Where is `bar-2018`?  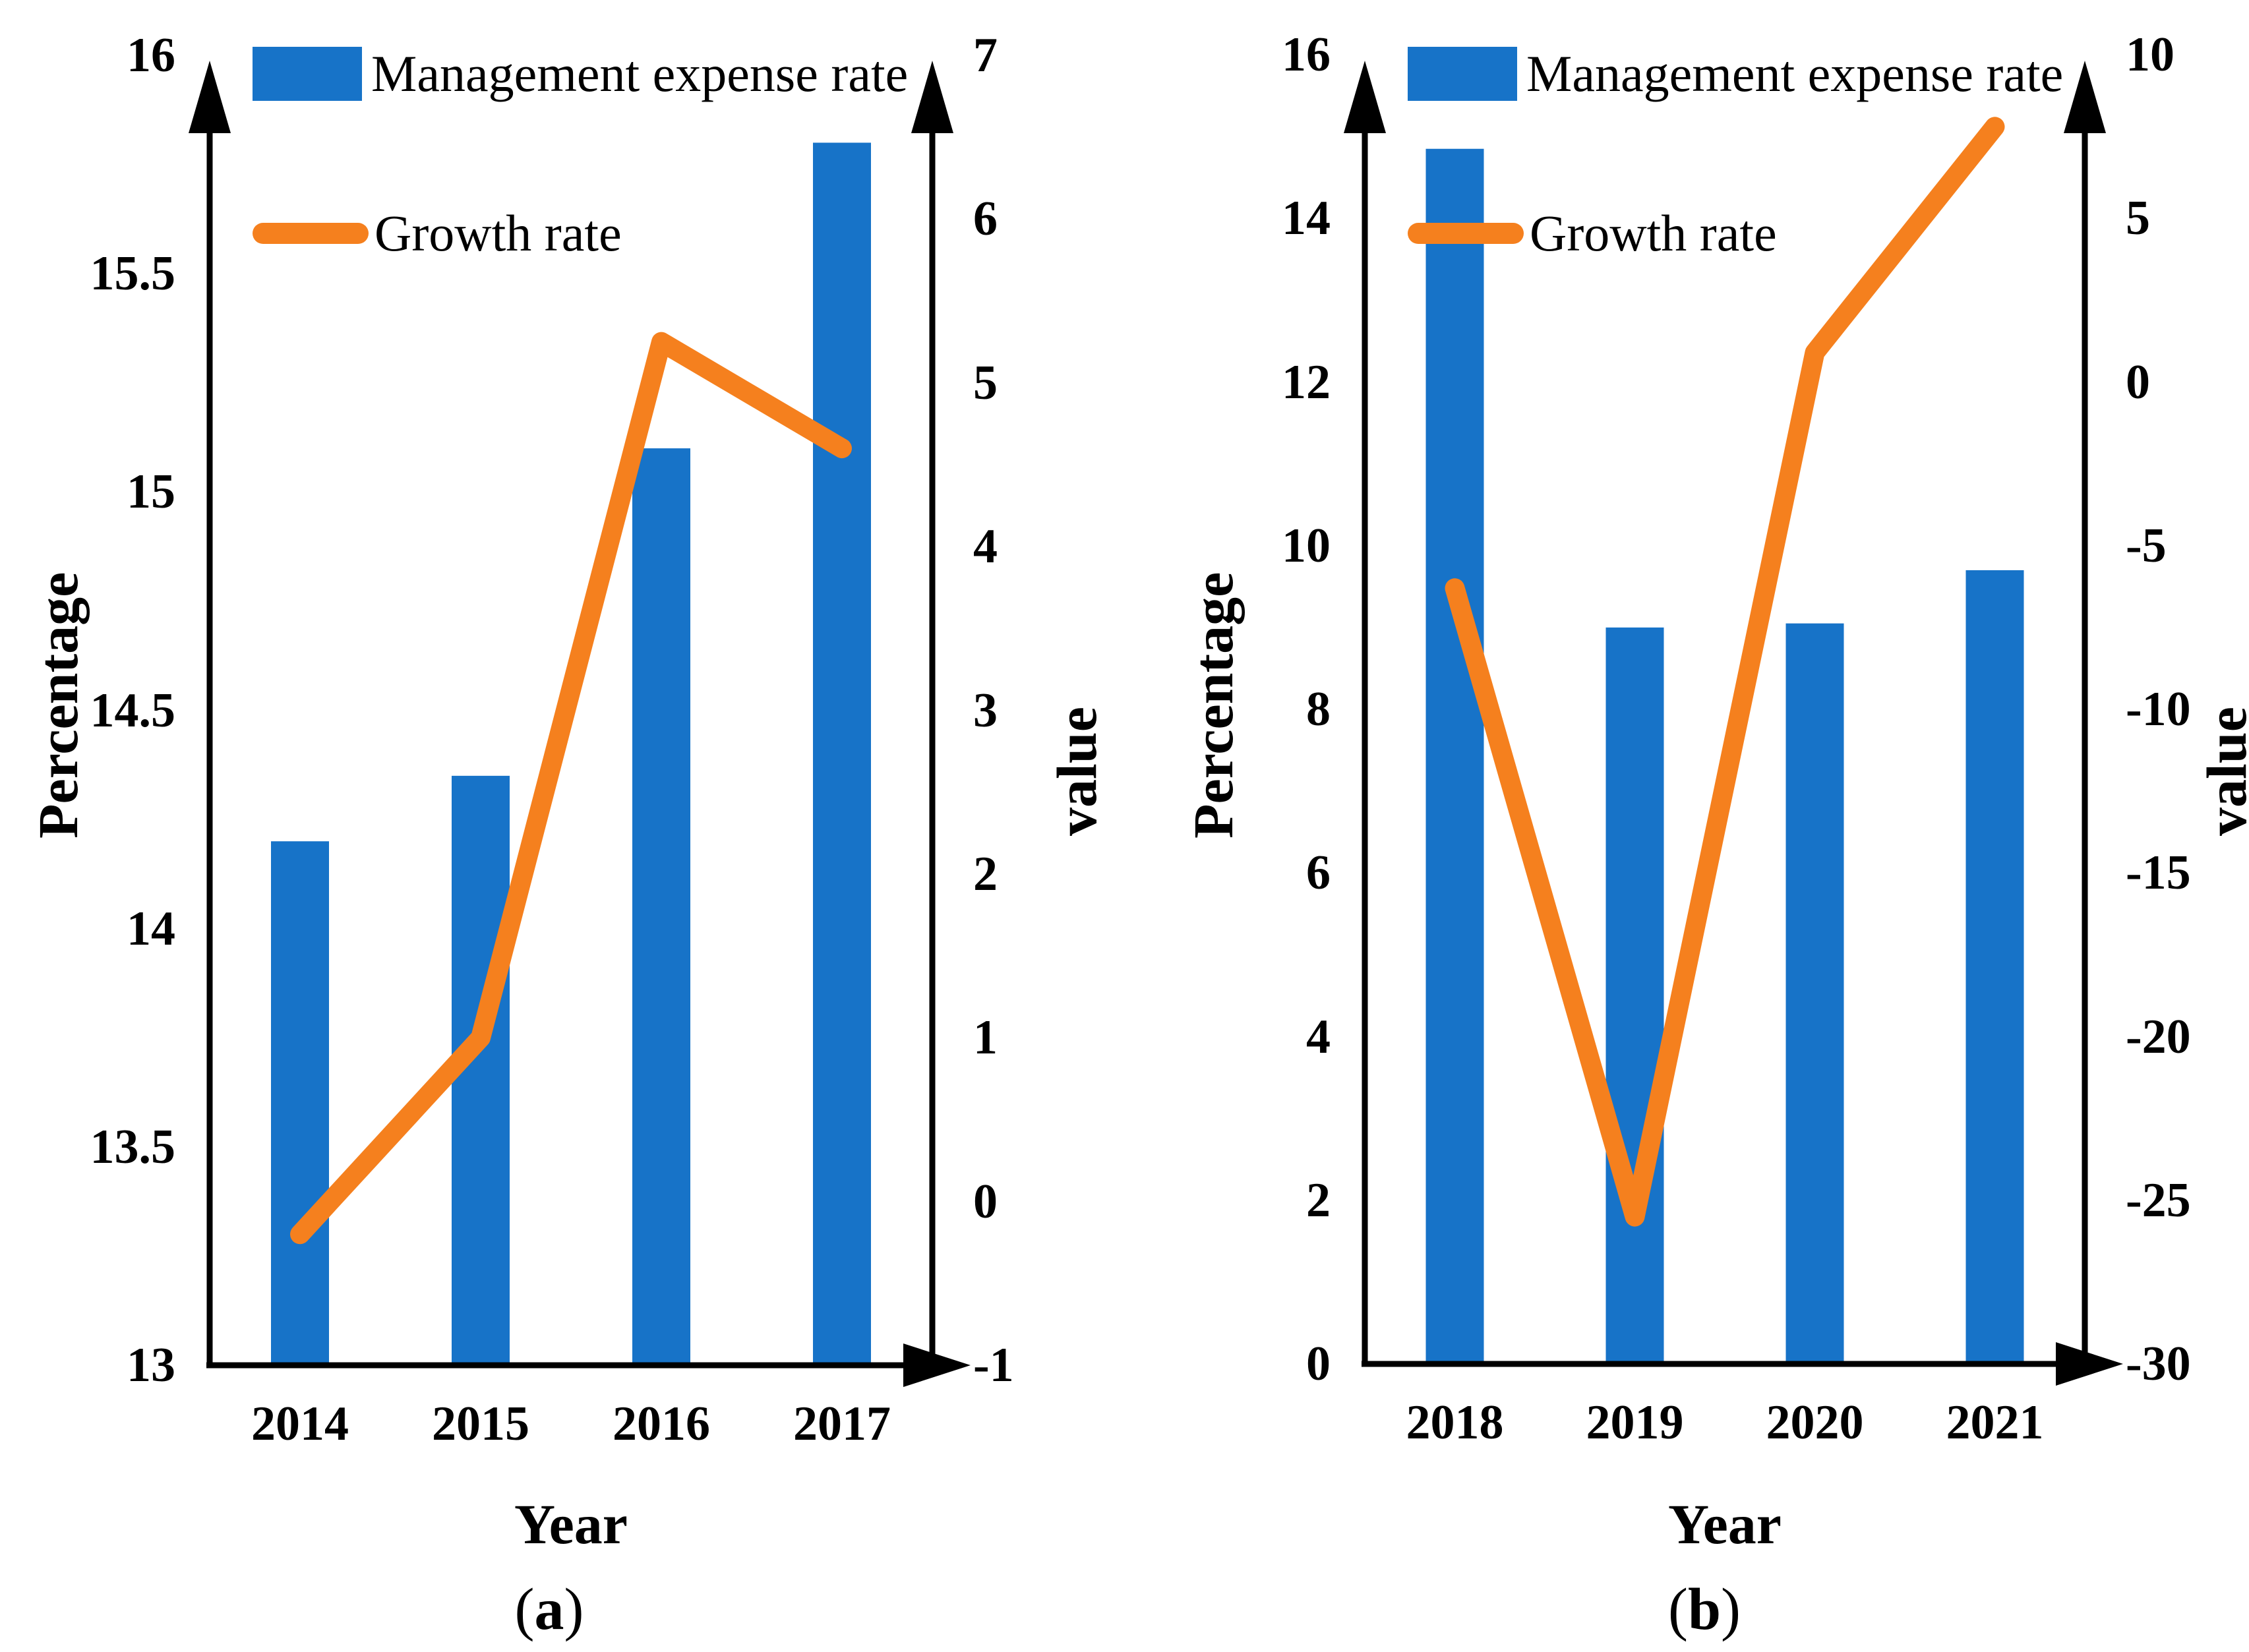 bar-2018 is located at coordinates (1455, 756).